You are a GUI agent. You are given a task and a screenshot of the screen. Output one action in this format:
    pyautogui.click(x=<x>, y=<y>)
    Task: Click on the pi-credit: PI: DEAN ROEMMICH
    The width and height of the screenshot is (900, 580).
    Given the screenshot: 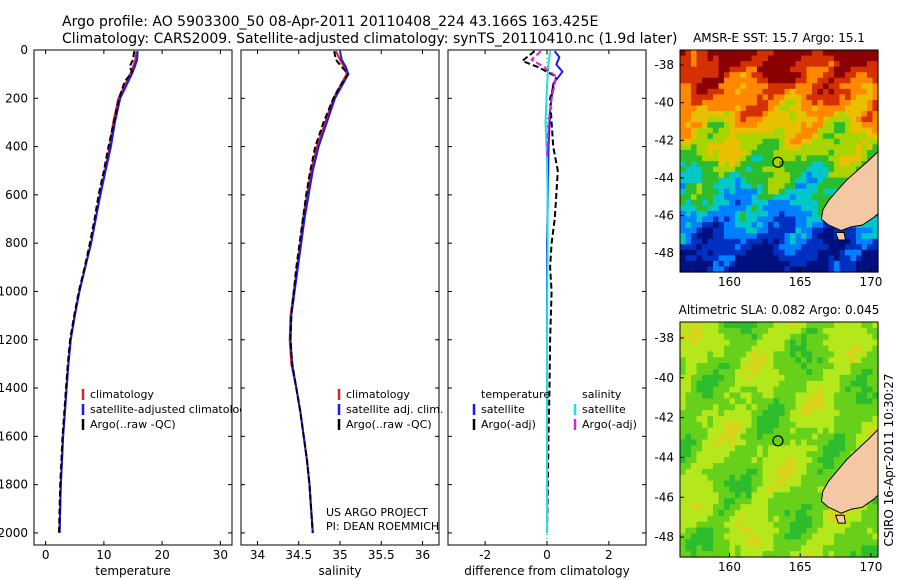 What is the action you would take?
    pyautogui.click(x=382, y=526)
    